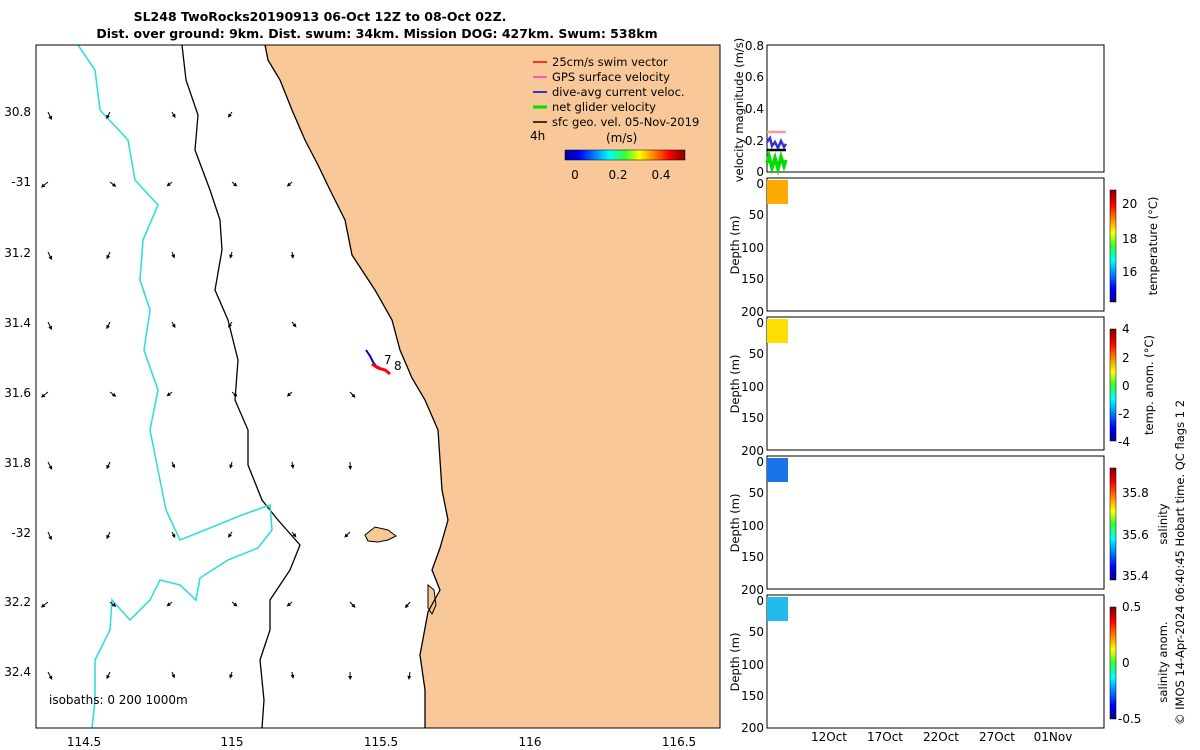 Image resolution: width=1200 pixels, height=750 pixels. Describe the element at coordinates (380, 534) in the screenshot. I see `island-rottnest` at that location.